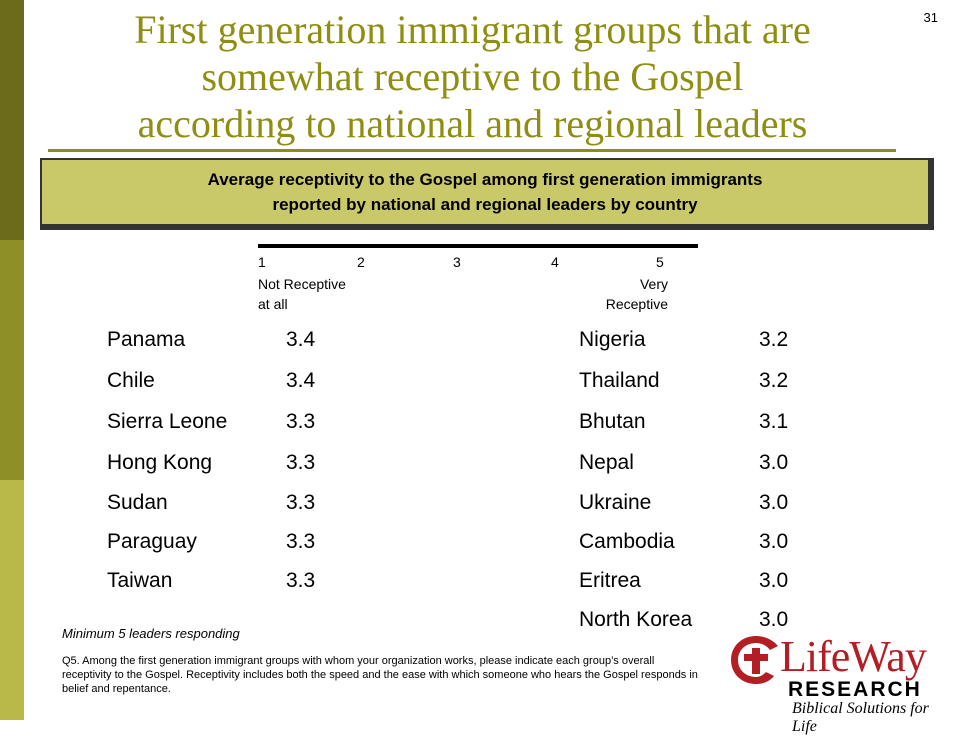  I want to click on side-bar-middle, so click(12, 360).